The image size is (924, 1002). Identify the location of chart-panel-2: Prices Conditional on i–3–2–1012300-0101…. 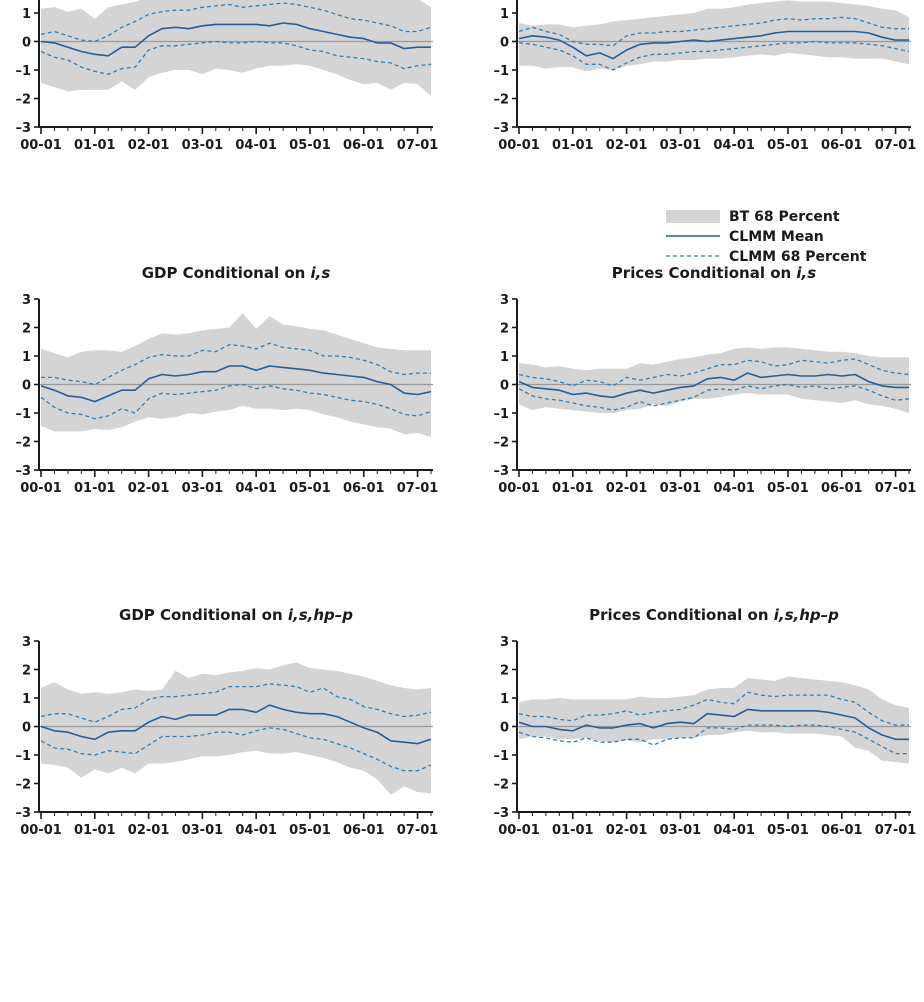
(704, 76).